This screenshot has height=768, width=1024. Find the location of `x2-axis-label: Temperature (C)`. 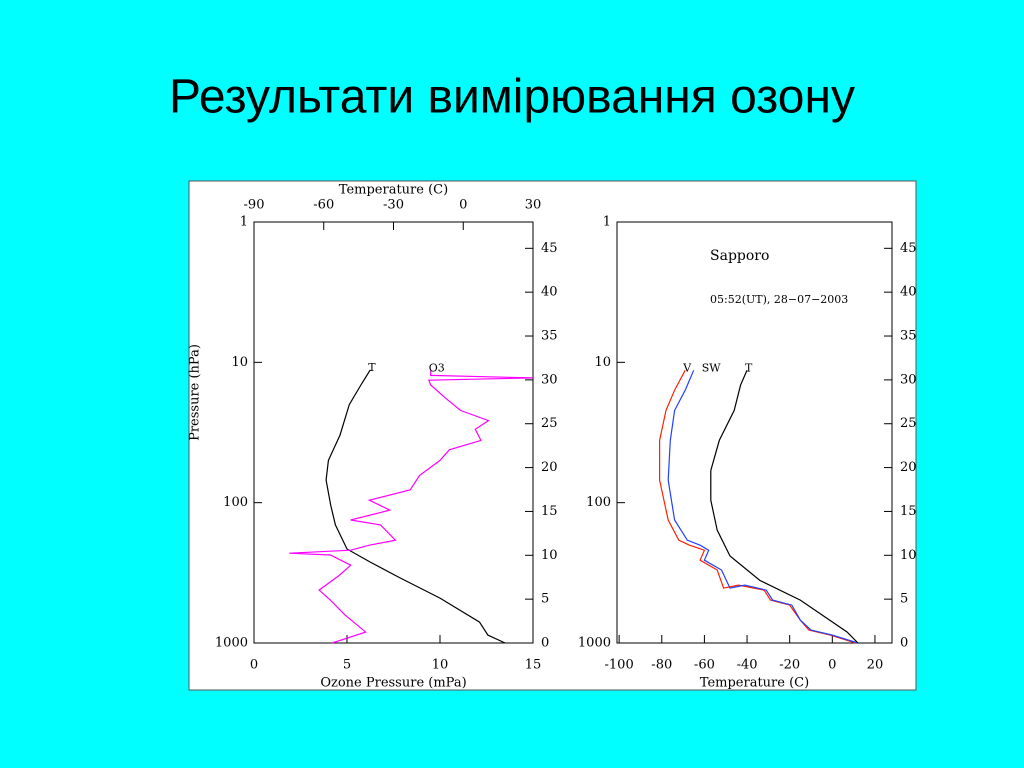

x2-axis-label: Temperature (C) is located at coordinates (393, 190).